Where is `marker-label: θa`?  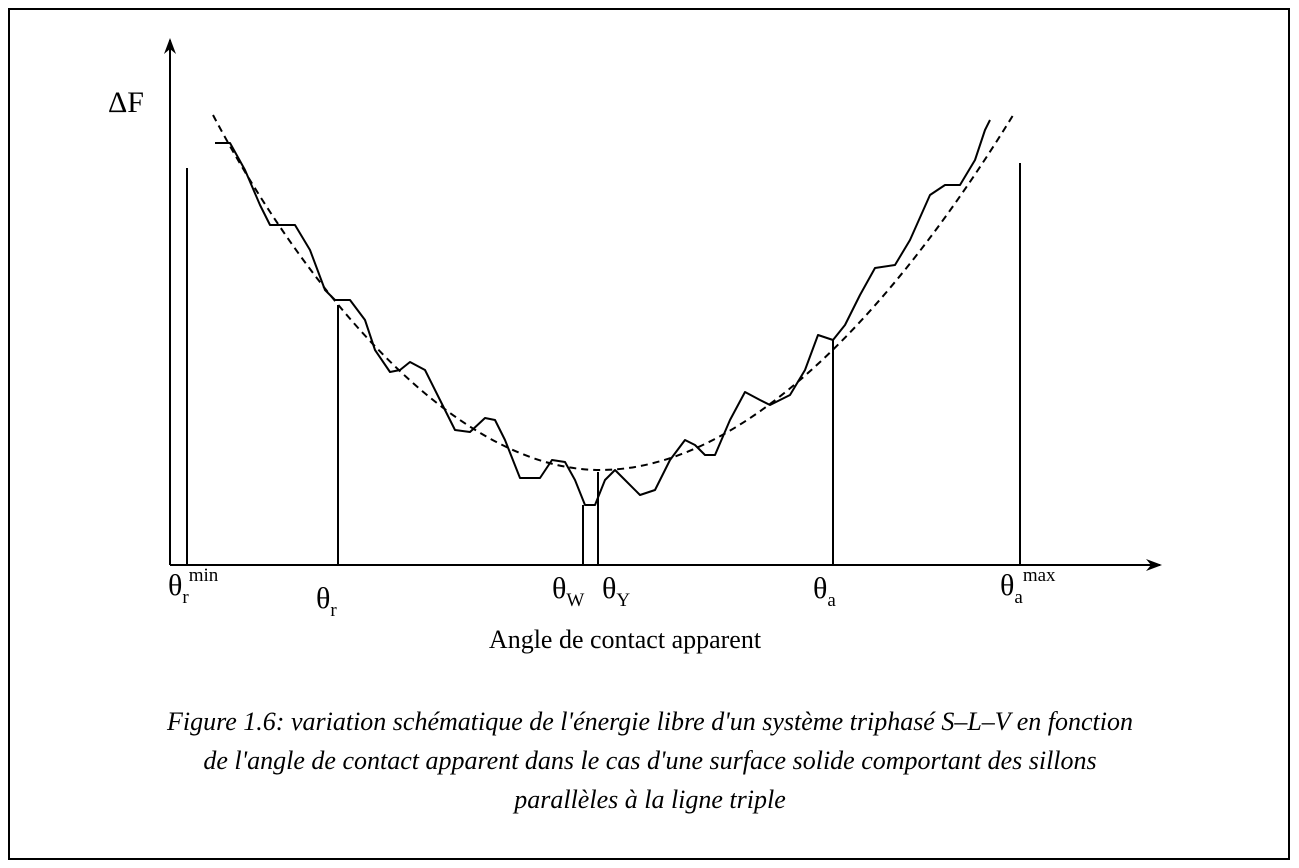 marker-label: θa is located at coordinates (824, 591).